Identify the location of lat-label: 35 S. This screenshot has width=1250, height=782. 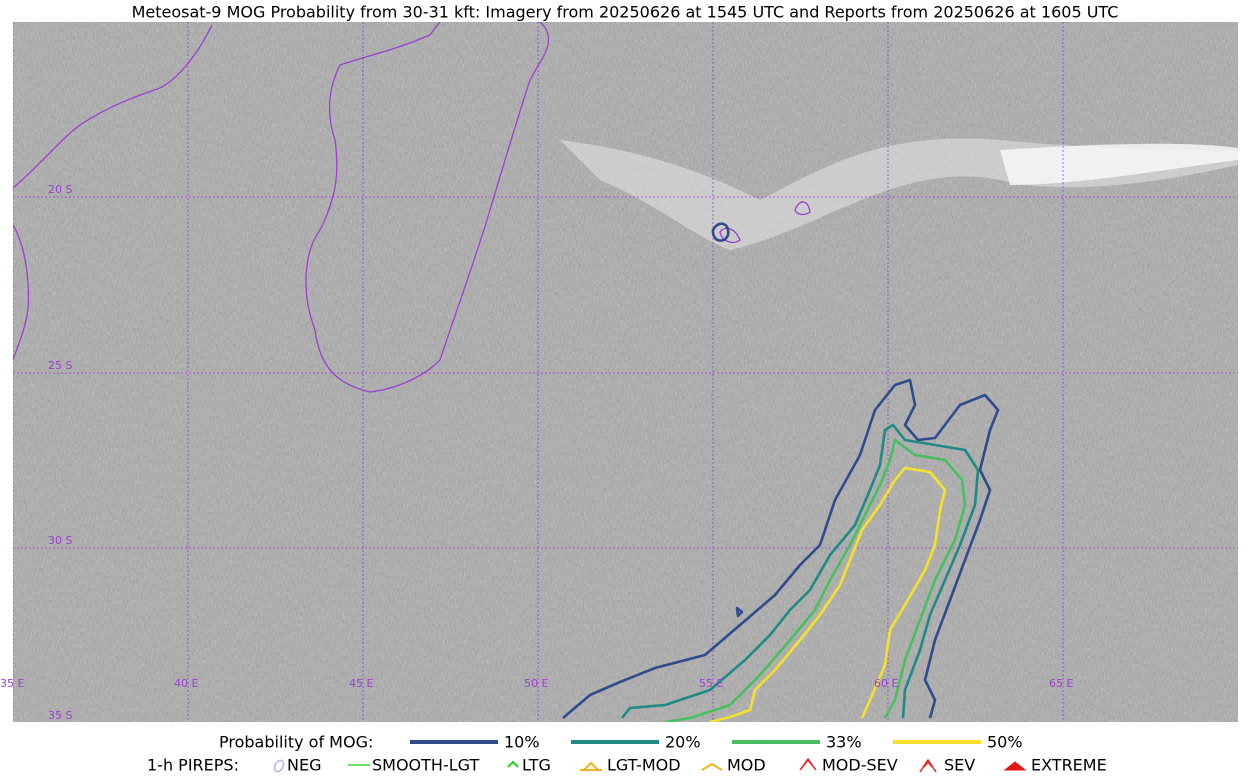
(60, 715).